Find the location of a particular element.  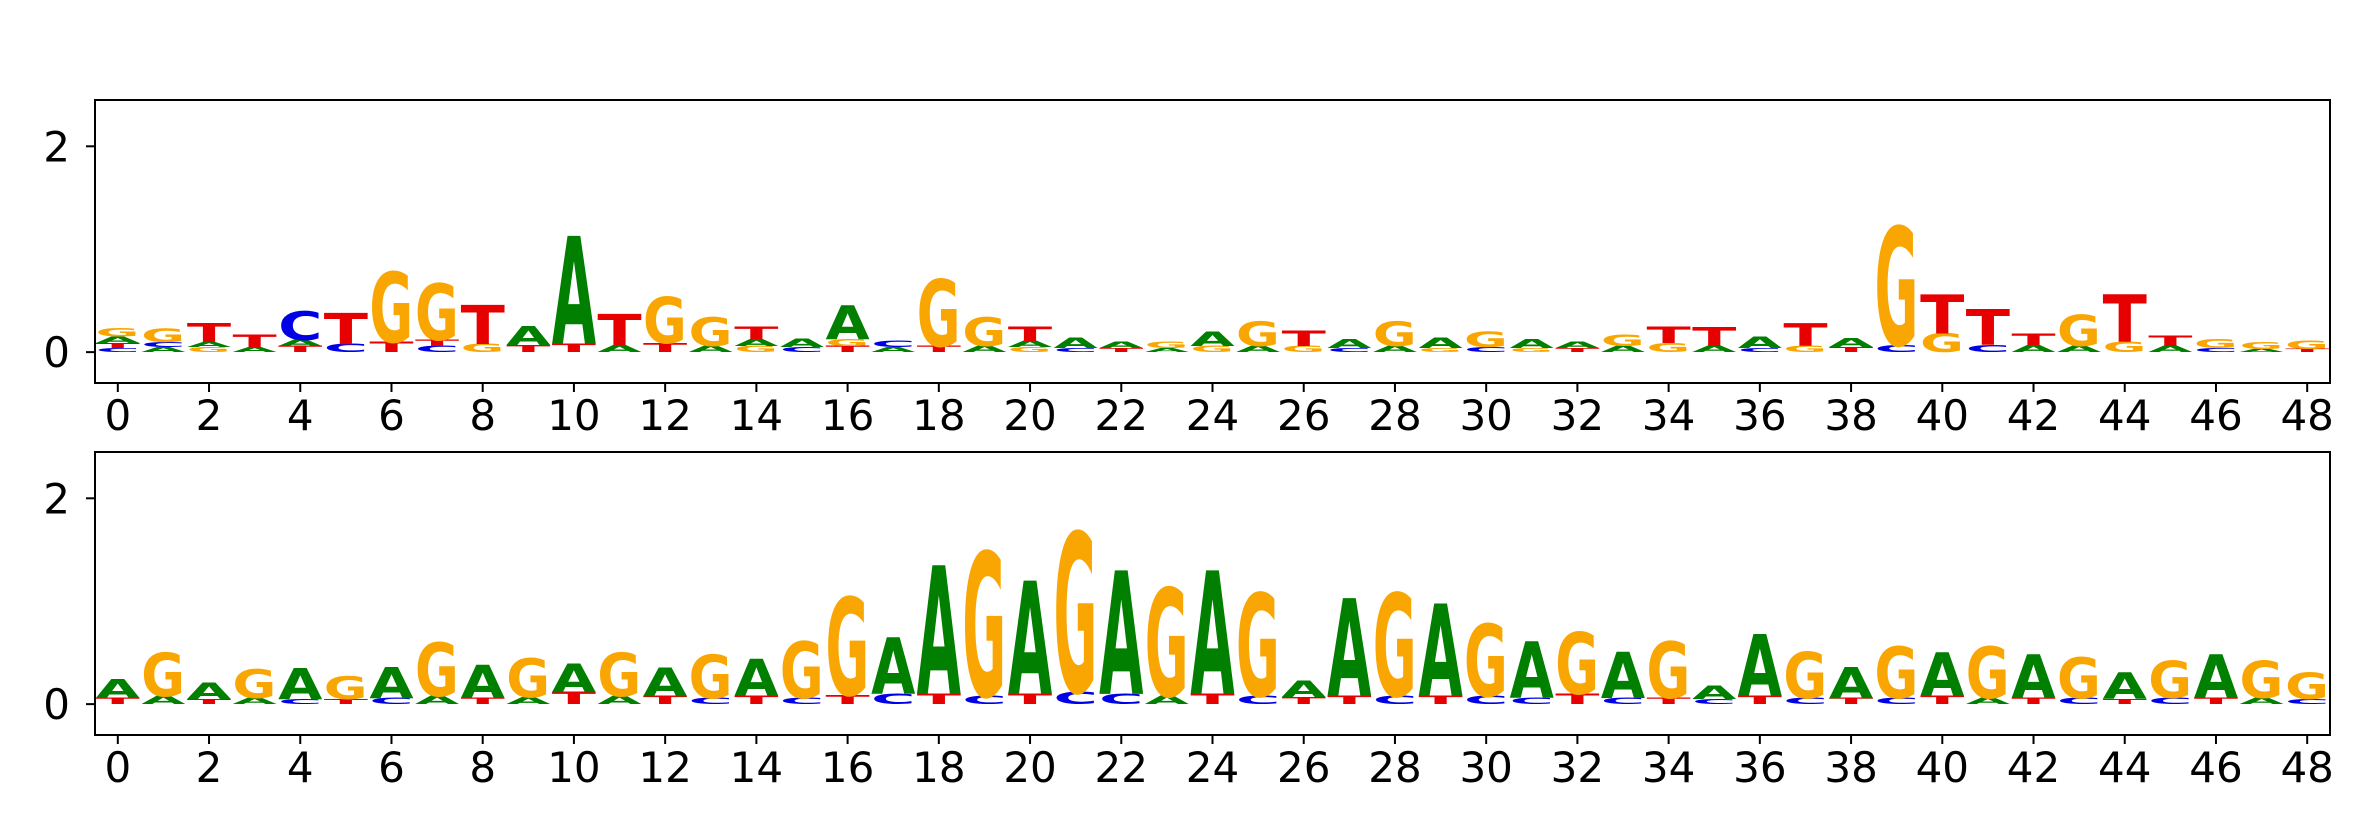

x-tick-label: 36 is located at coordinates (1759, 767).